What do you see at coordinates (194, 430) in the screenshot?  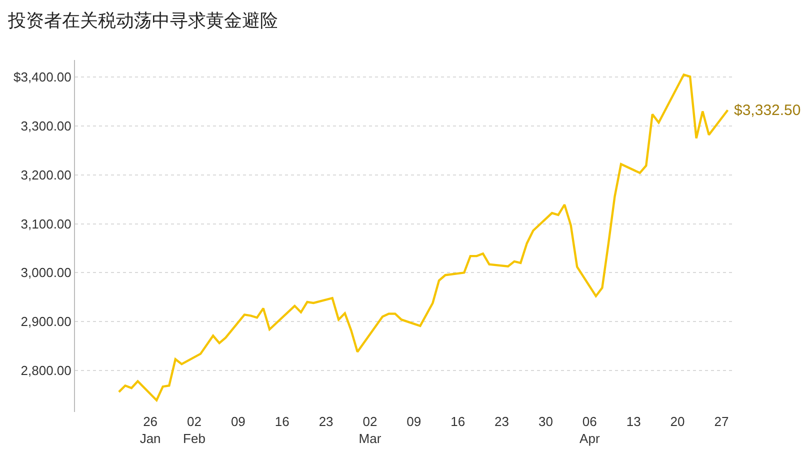 I see `x-tick-label: 02 Feb` at bounding box center [194, 430].